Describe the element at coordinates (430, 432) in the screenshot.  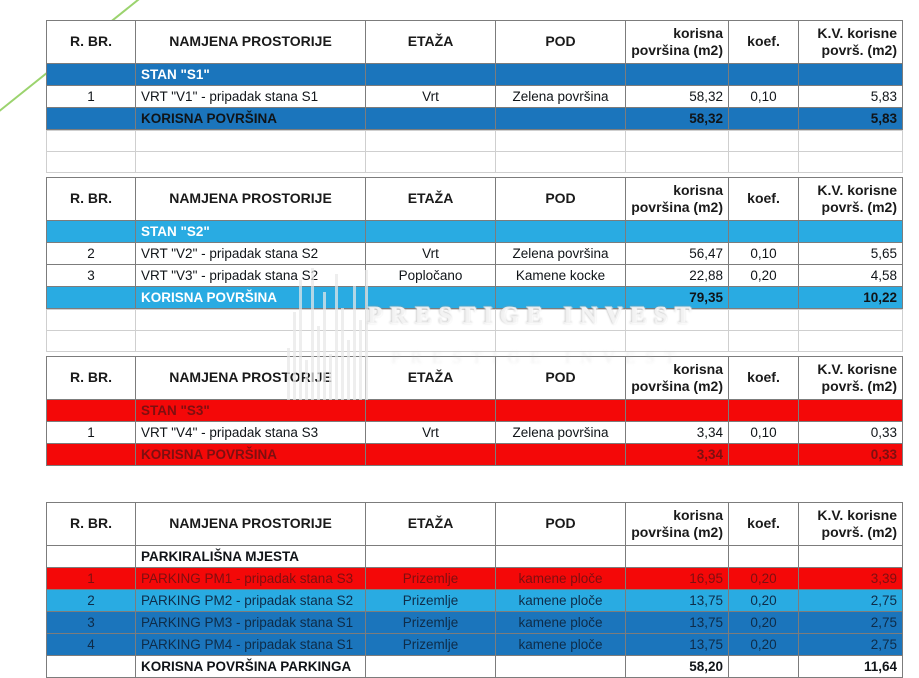
I see `cell: Vrt` at that location.